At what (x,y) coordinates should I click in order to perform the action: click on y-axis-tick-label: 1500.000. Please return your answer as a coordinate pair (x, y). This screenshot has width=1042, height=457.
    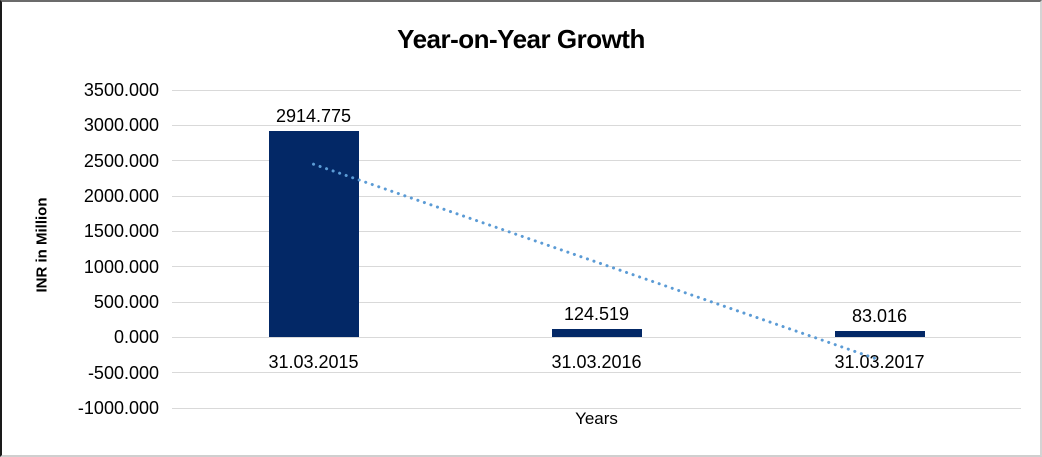
    Looking at the image, I should click on (121, 231).